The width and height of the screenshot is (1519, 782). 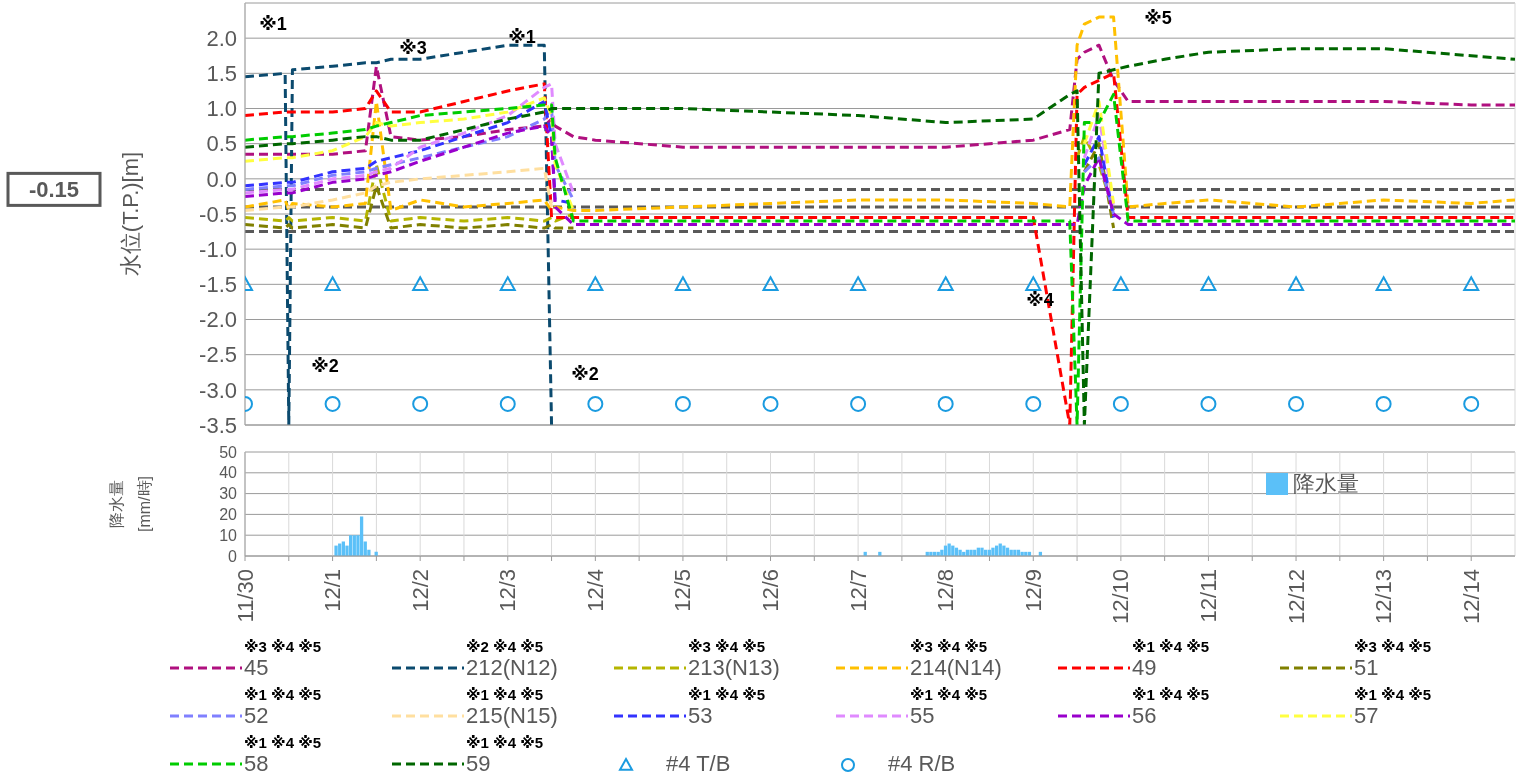 What do you see at coordinates (218, 390) in the screenshot?
I see `y-tick-label: -3.0` at bounding box center [218, 390].